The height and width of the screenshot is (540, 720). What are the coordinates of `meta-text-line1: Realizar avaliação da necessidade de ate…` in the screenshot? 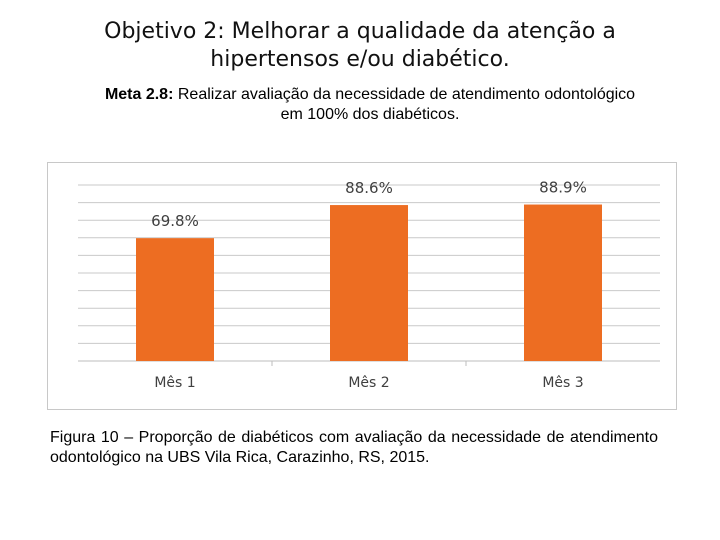 It's located at (406, 94).